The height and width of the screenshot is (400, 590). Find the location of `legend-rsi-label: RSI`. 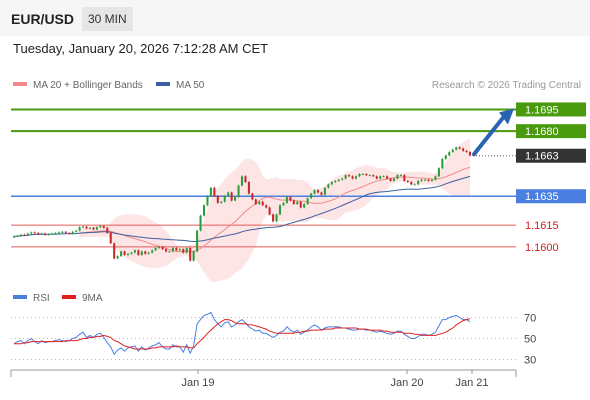

legend-rsi-label: RSI is located at coordinates (41, 298).